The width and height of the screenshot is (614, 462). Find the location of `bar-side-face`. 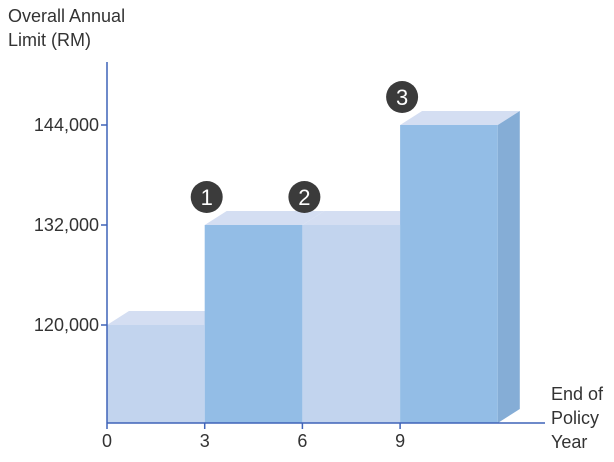

bar-side-face is located at coordinates (508, 267).